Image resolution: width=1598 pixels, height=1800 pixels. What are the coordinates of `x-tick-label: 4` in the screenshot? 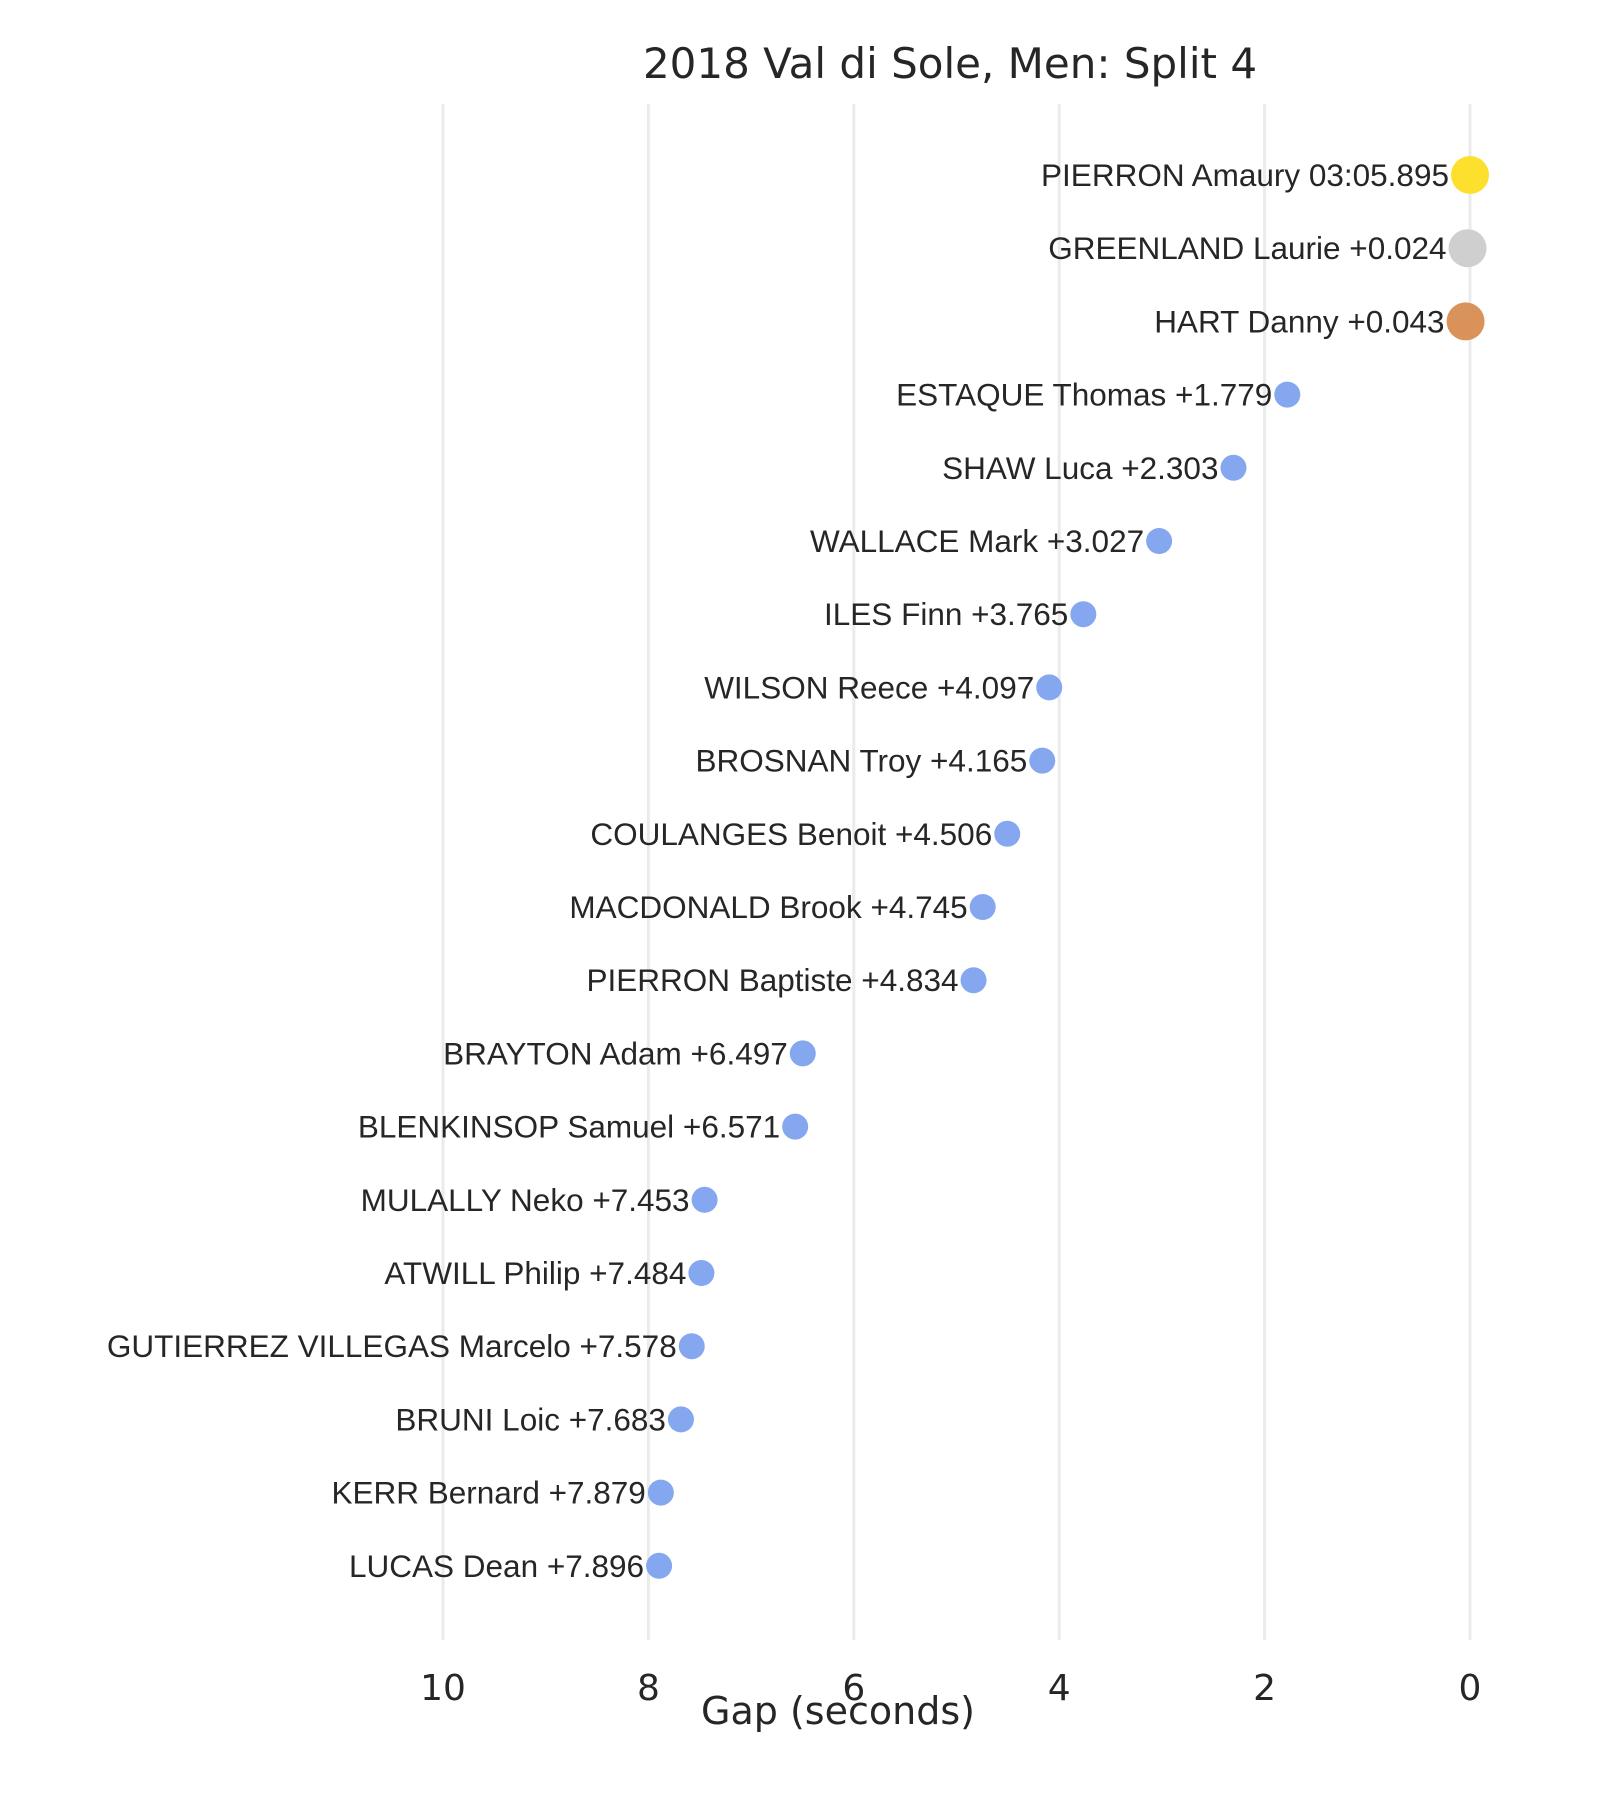 It's located at (1059, 1688).